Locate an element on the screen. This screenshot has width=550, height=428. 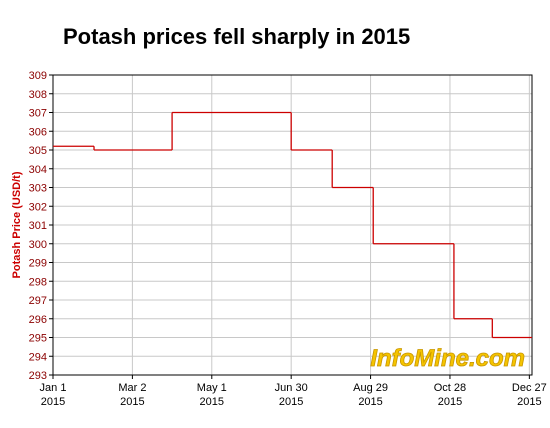
y-axis-label: Potash Price (USD/t) is located at coordinates (17, 224).